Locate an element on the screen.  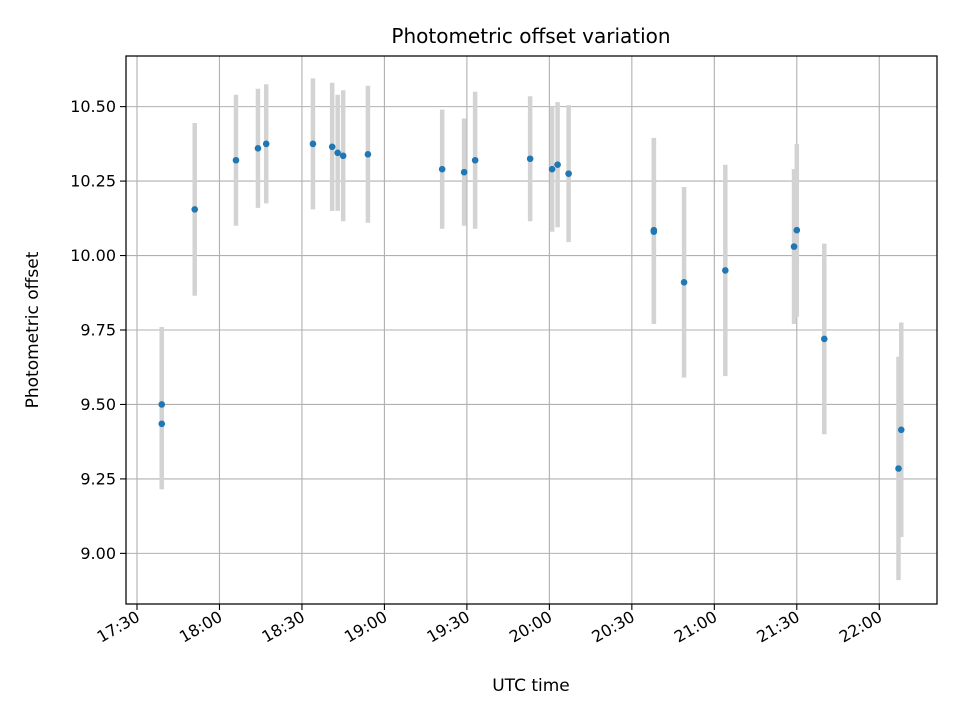
y-axis-title: Photometric offset is located at coordinates (33, 329).